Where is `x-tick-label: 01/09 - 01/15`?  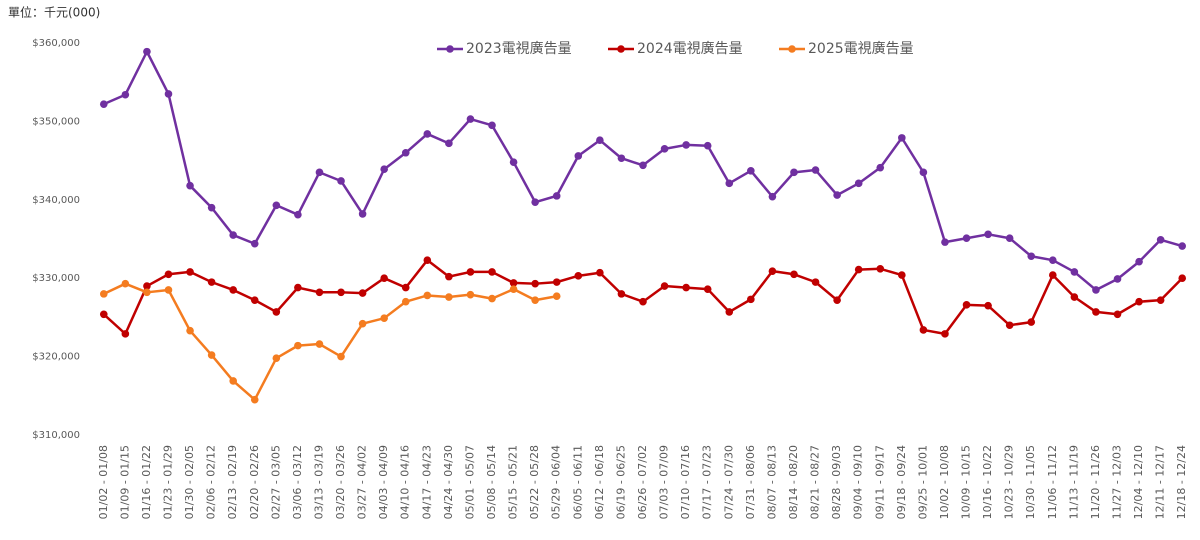 x-tick-label: 01/09 - 01/15 is located at coordinates (124, 482).